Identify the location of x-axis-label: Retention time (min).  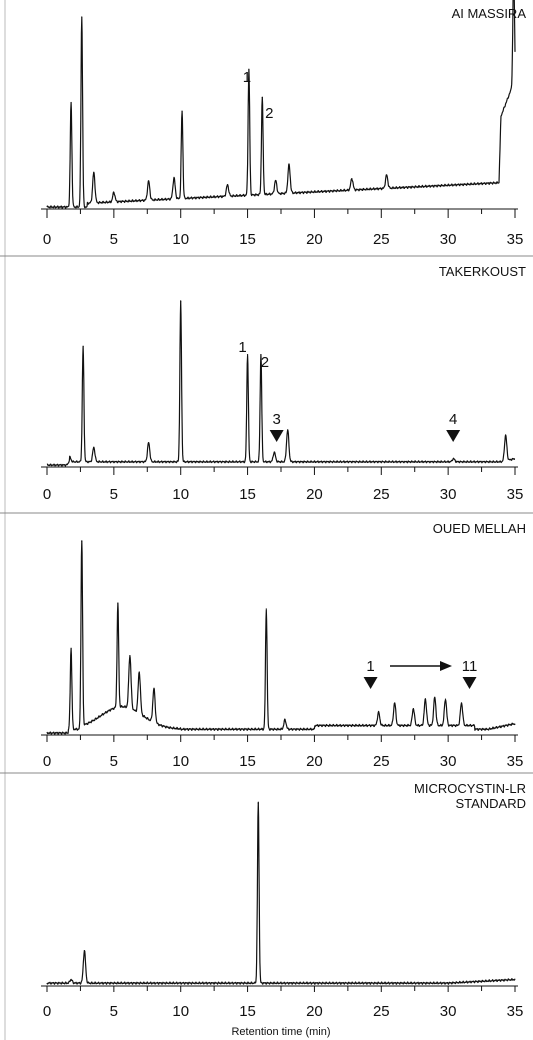
(280, 1032).